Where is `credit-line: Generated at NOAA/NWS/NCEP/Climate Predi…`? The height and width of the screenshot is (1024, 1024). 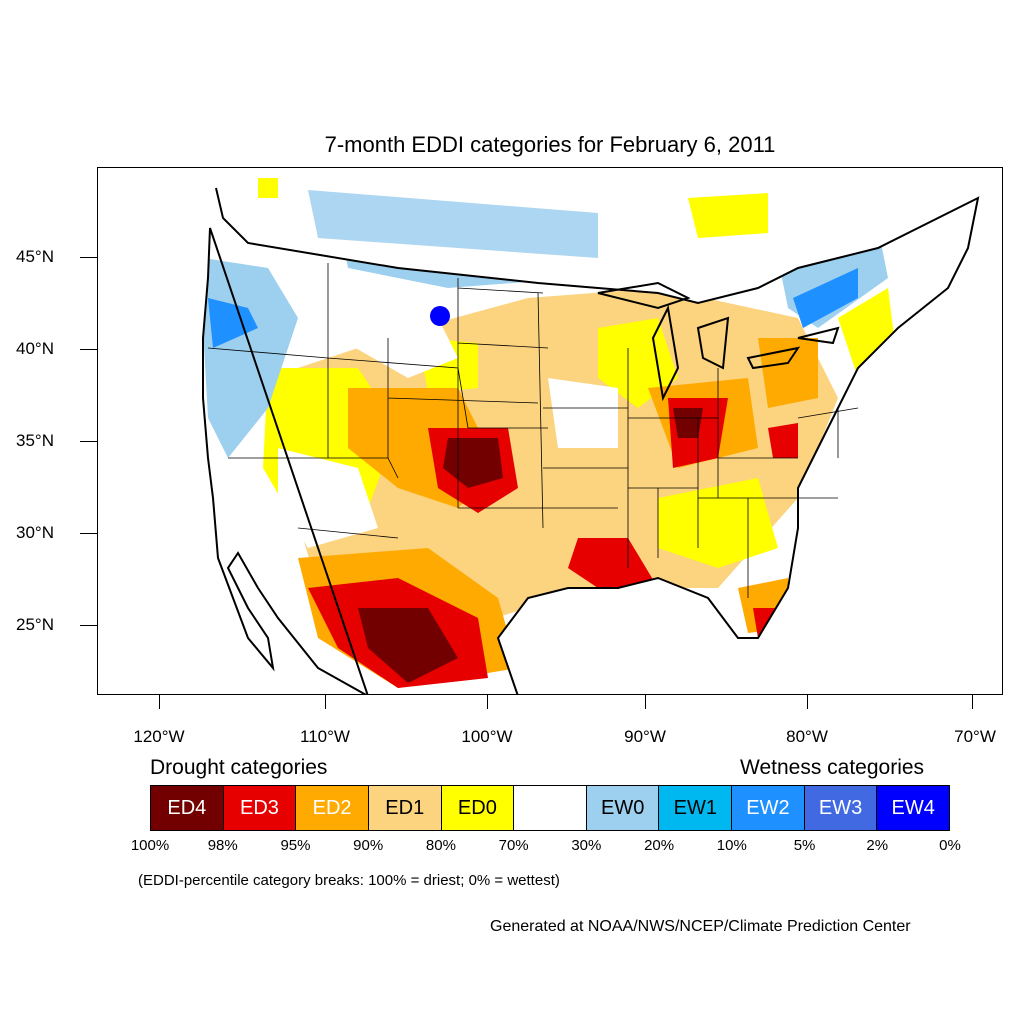
credit-line: Generated at NOAA/NWS/NCEP/Climate Predi… is located at coordinates (700, 926).